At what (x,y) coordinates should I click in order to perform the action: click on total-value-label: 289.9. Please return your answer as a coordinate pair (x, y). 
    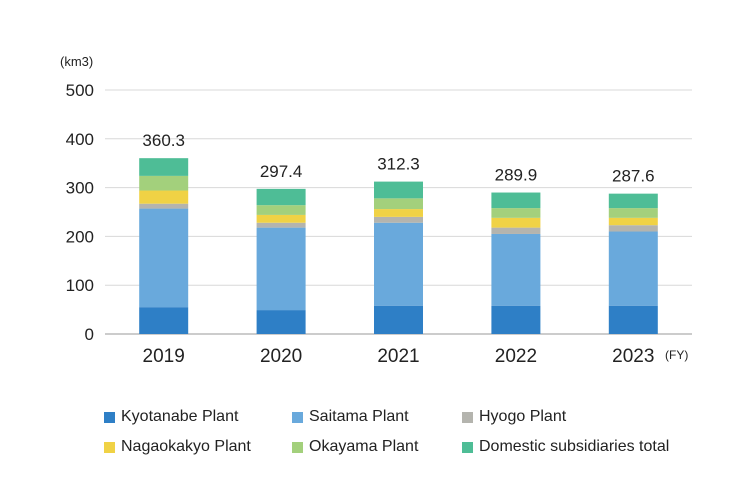
    Looking at the image, I should click on (516, 175).